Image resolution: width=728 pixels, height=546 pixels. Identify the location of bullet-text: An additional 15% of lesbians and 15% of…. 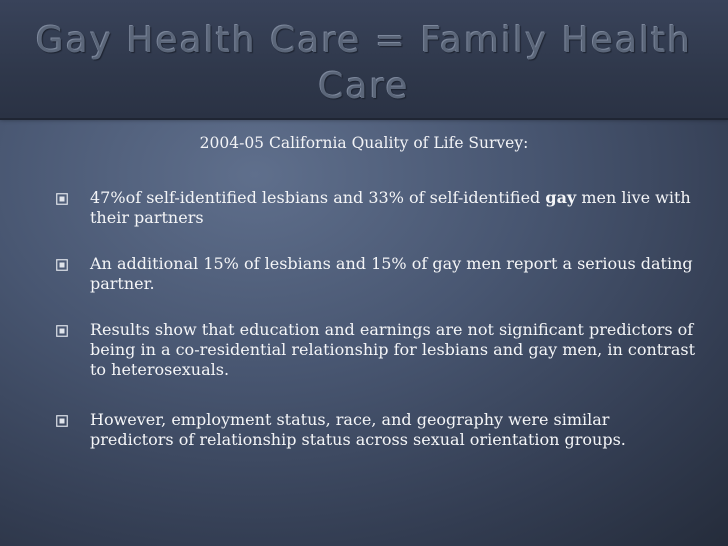
(391, 273).